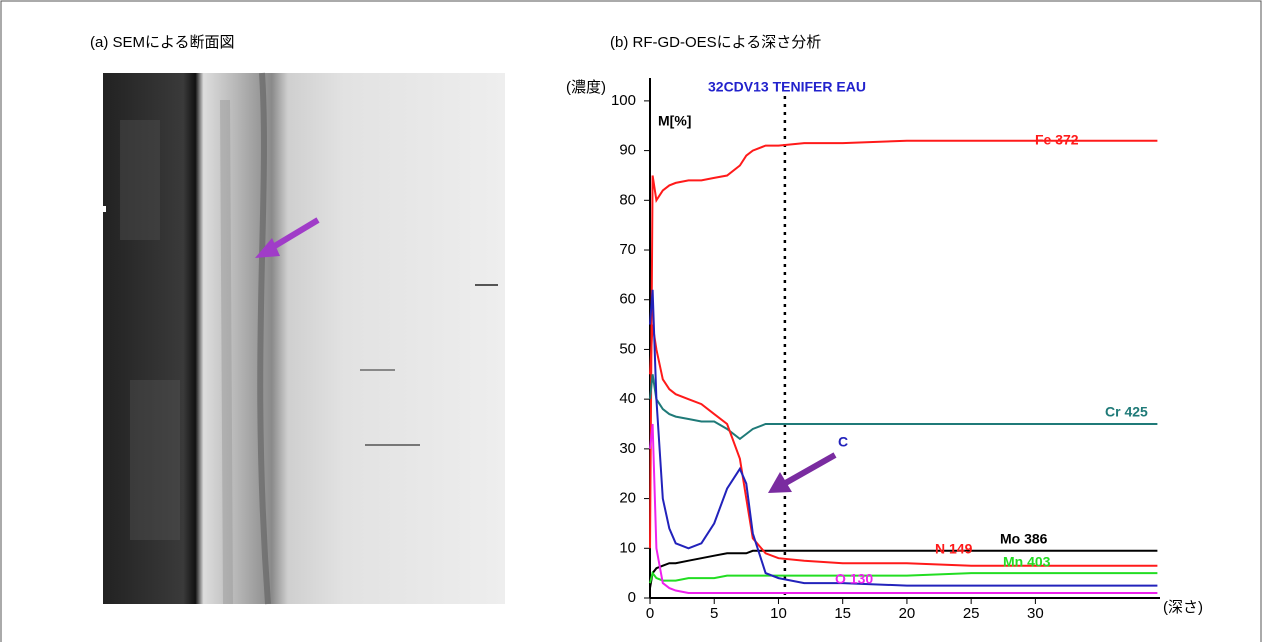 The width and height of the screenshot is (1262, 642). What do you see at coordinates (1027, 562) in the screenshot?
I see `series-label: Mn 403` at bounding box center [1027, 562].